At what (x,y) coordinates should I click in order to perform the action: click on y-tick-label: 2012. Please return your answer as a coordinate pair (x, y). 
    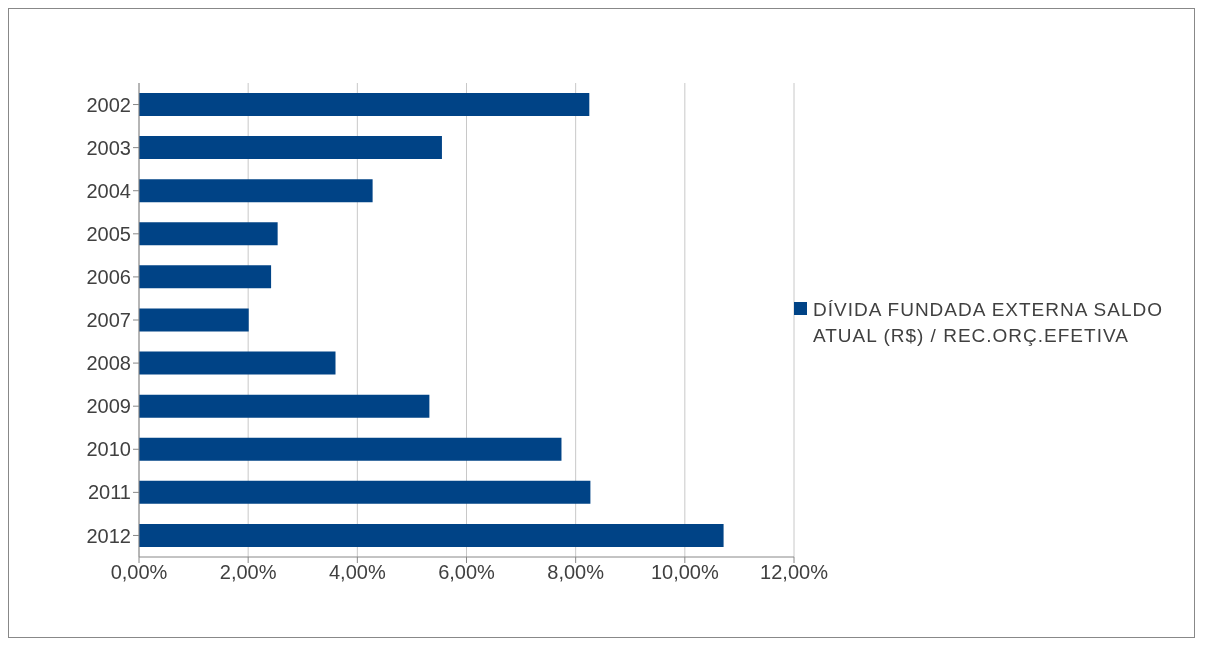
    Looking at the image, I should click on (108, 535).